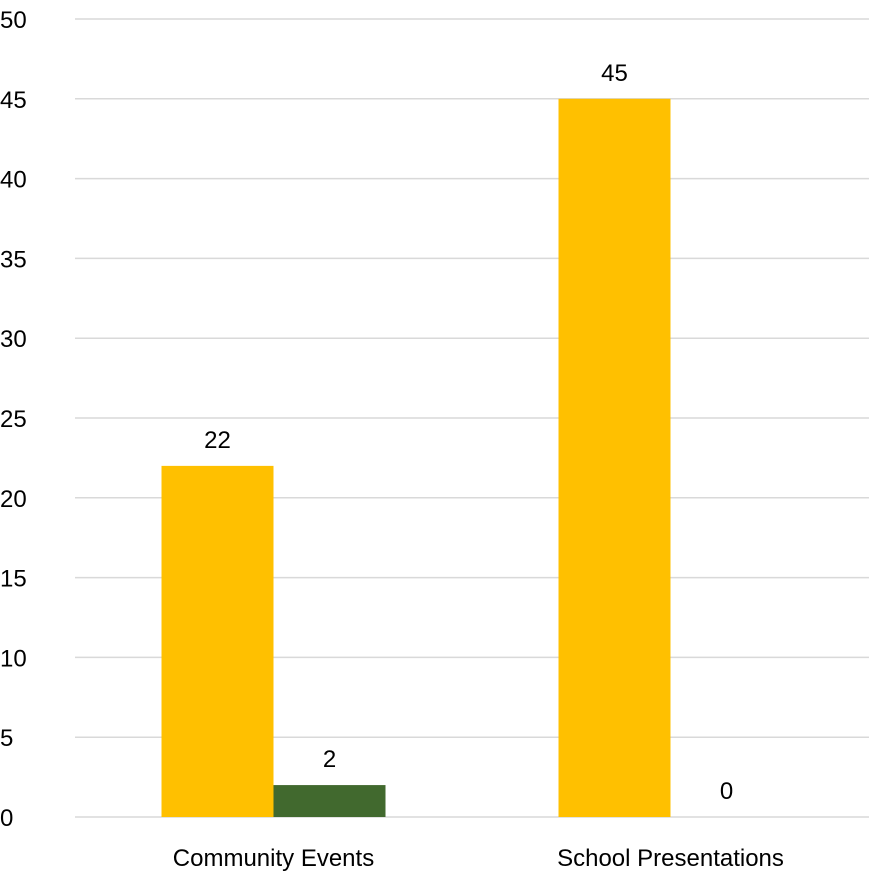 The width and height of the screenshot is (869, 873). Describe the element at coordinates (13, 100) in the screenshot. I see `y-tick-label: 45` at that location.